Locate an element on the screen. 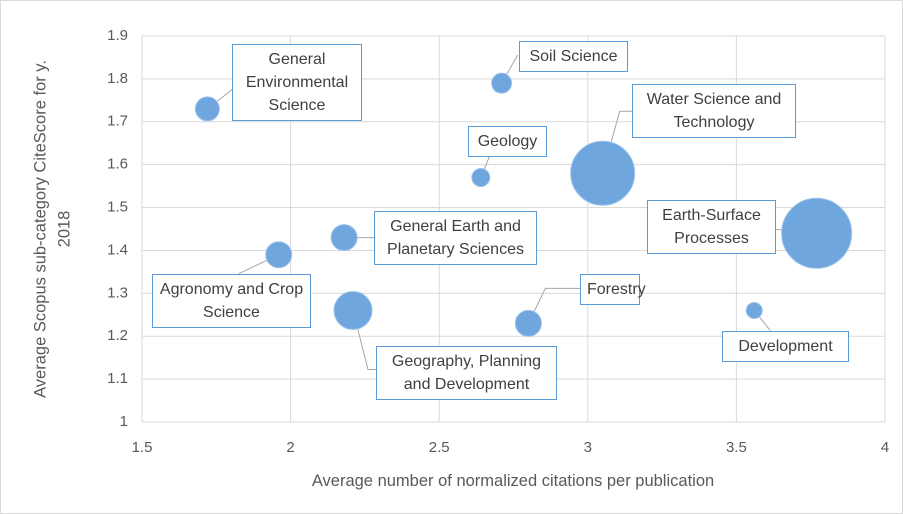  data-label: Water Science and Technology is located at coordinates (714, 111).